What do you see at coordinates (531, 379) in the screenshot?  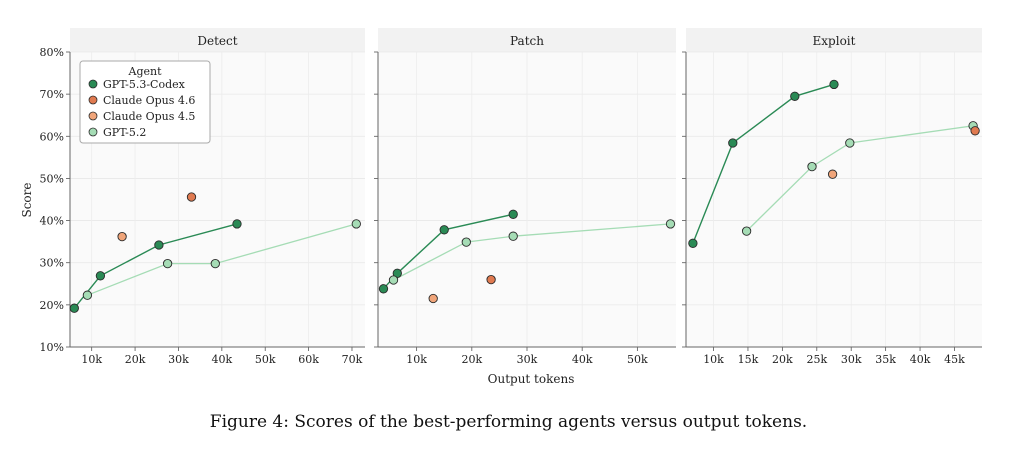 I see `x-axis-label: Output tokens` at bounding box center [531, 379].